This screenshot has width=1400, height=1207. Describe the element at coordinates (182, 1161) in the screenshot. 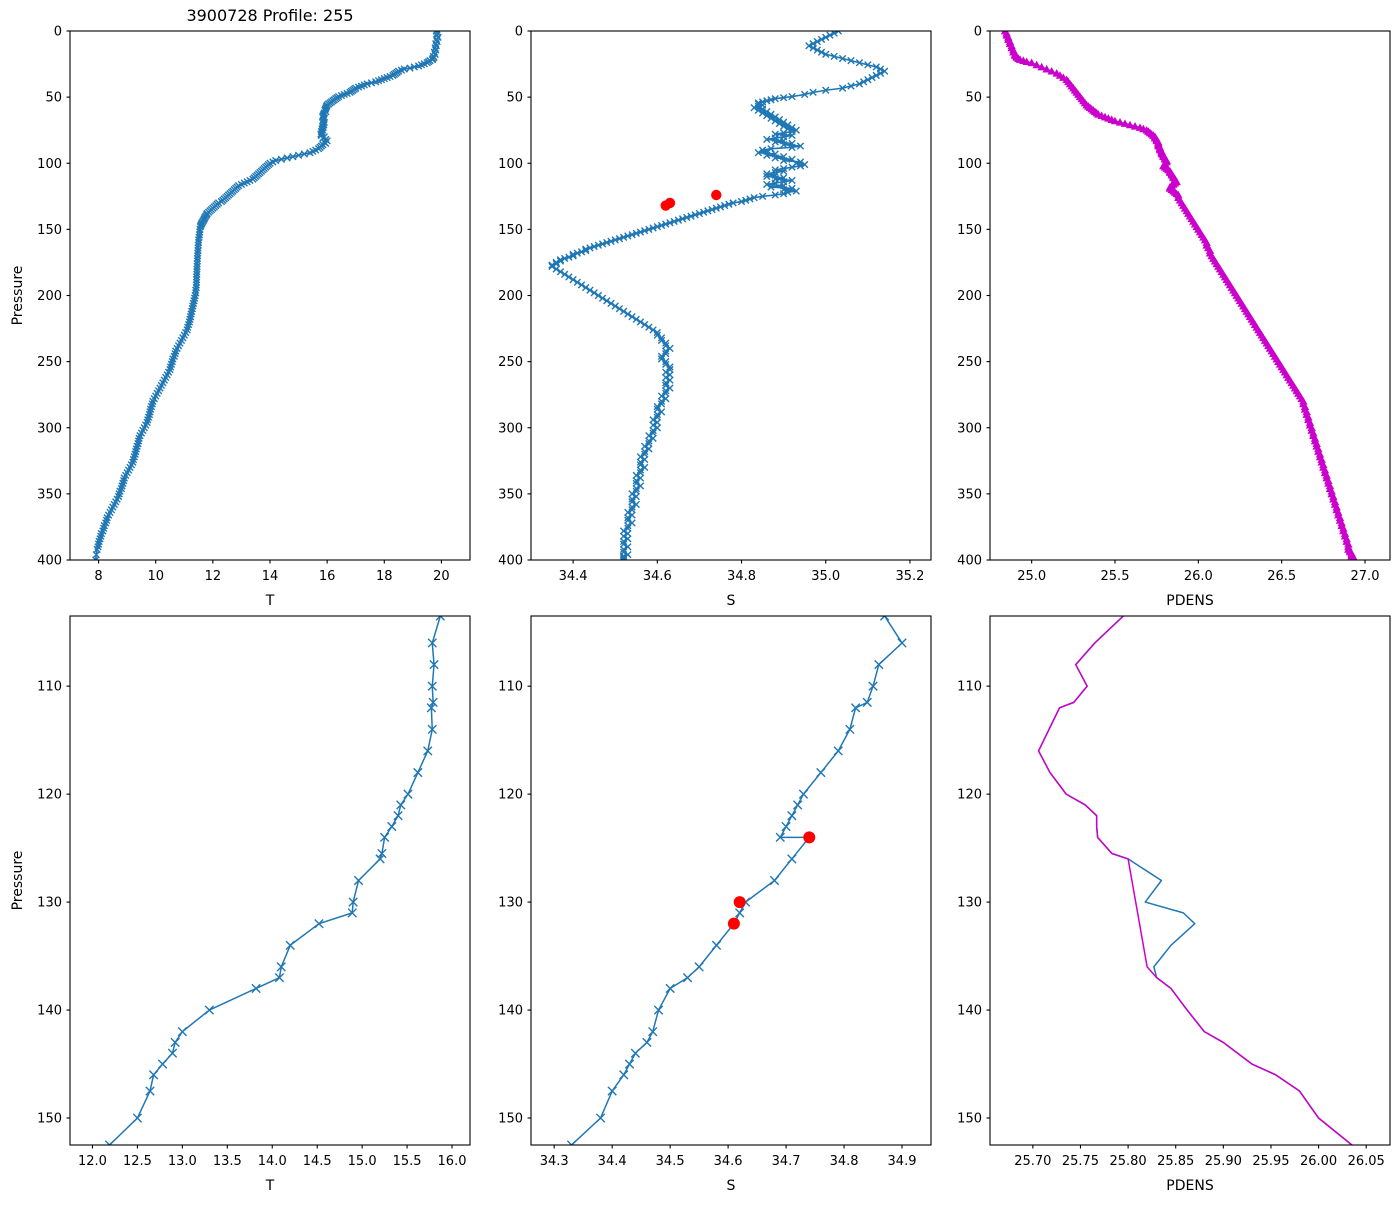

I see `x-tick-label: 13.0` at that location.